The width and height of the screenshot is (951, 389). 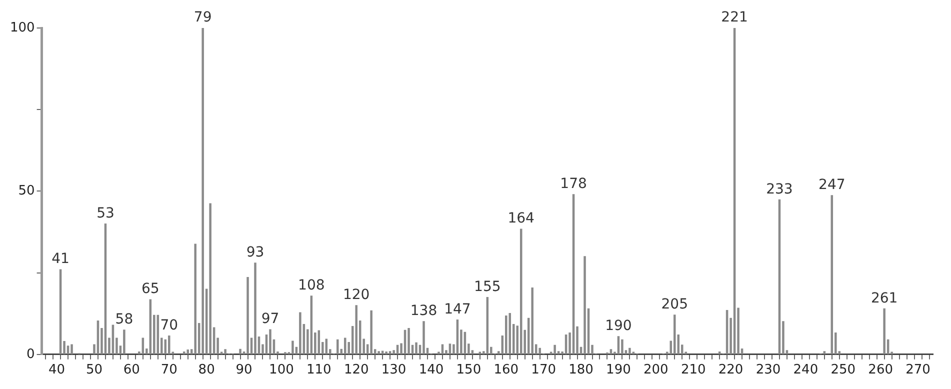 I want to click on y-tick-label: 100, so click(x=22, y=28).